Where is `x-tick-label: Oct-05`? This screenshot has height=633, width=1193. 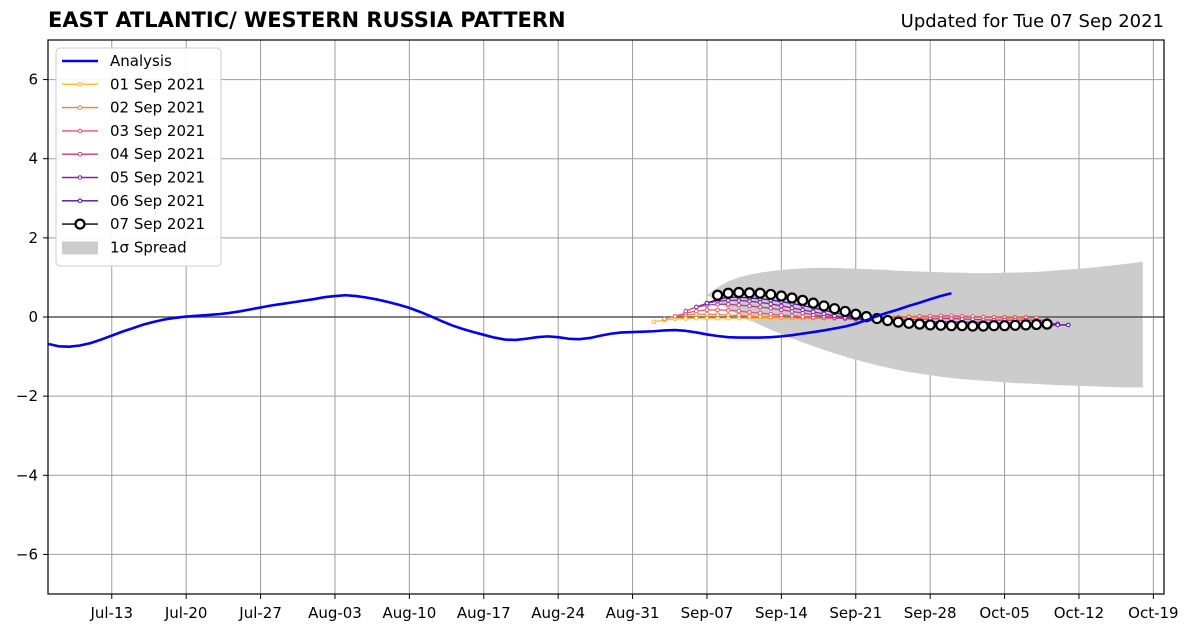
x-tick-label: Oct-05 is located at coordinates (1004, 613).